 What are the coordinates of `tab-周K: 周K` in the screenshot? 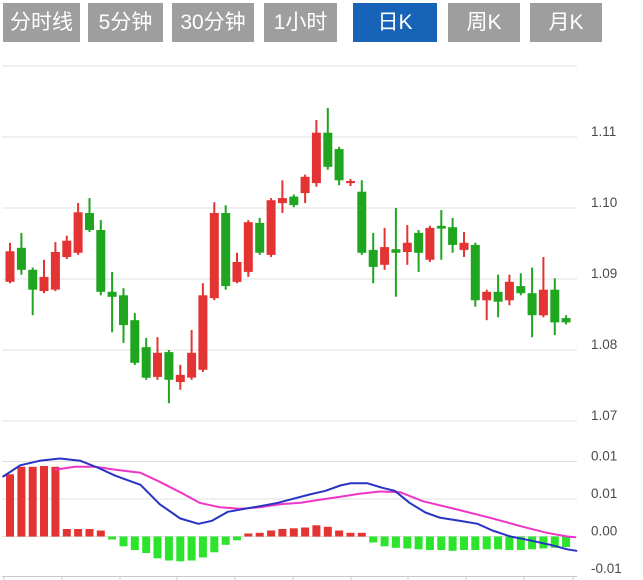 It's located at (484, 22).